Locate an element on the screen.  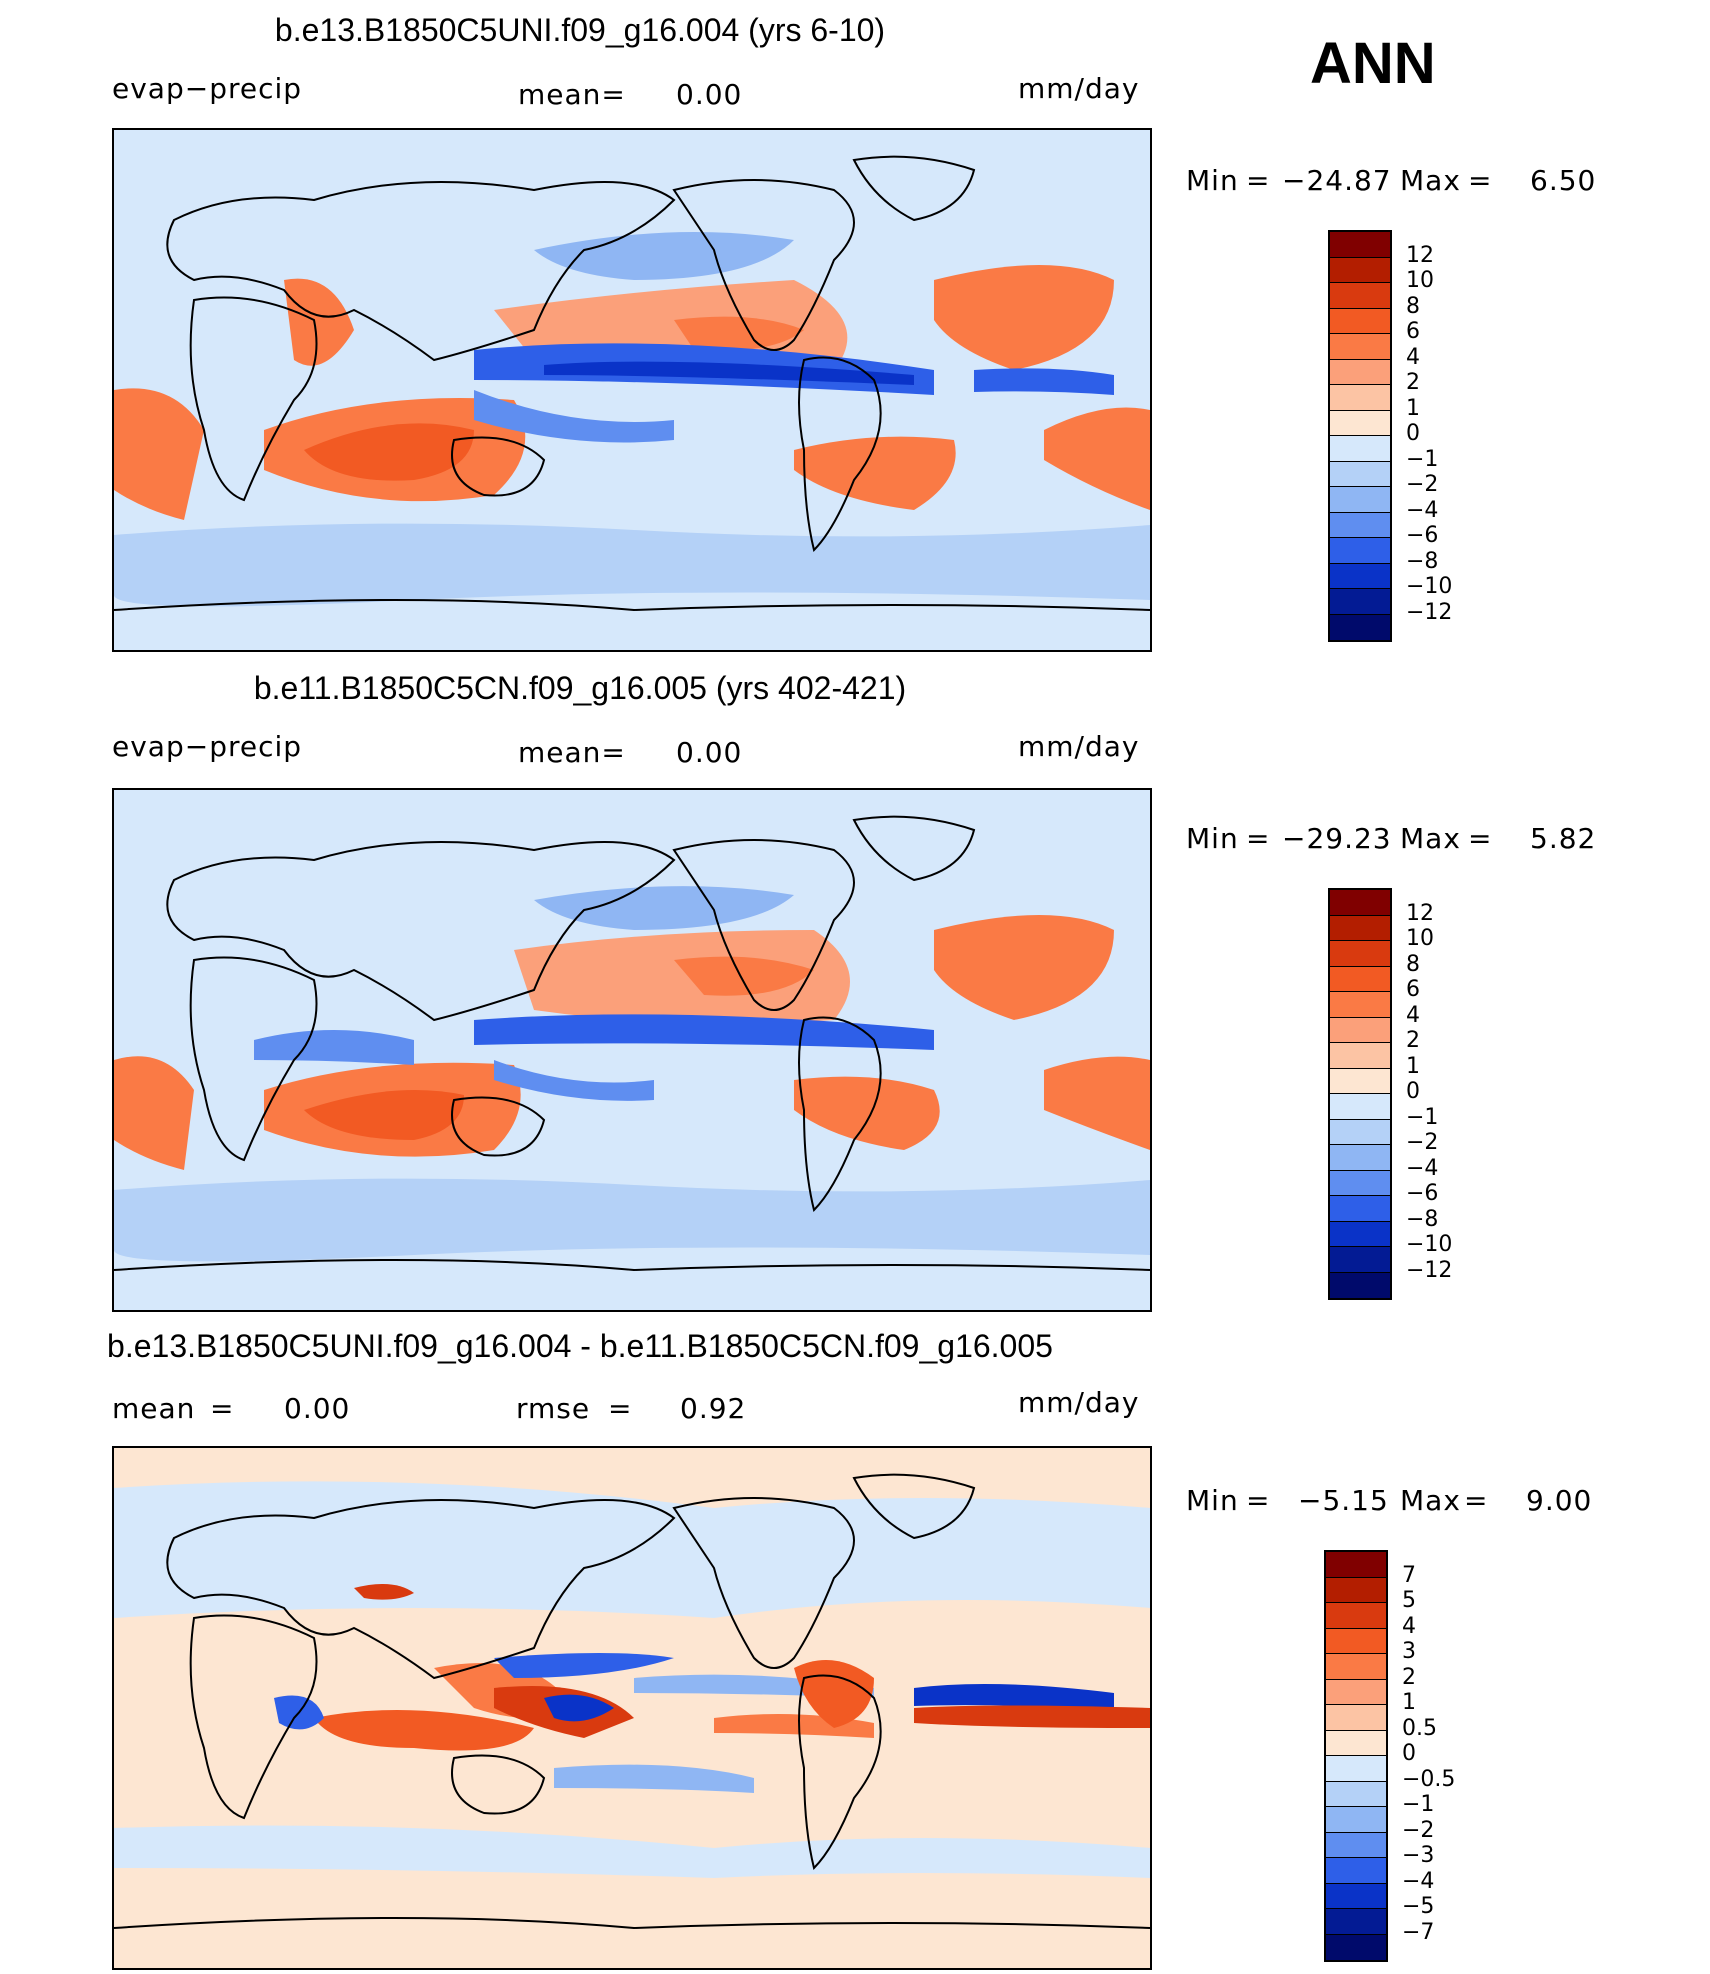
colorbar-tick-label: −0.5 is located at coordinates (1429, 1779).